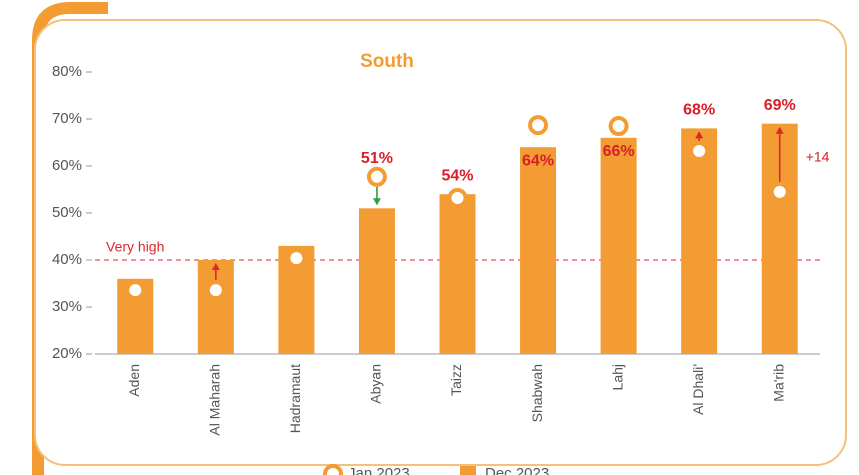  I want to click on x-tick: Hadramaut, so click(295, 398).